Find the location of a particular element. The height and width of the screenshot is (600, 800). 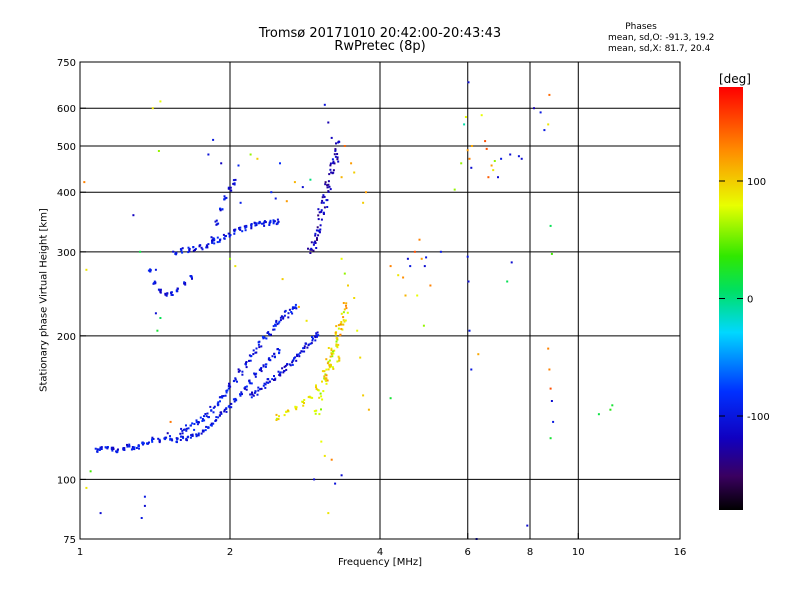

x-tick-label: 4 is located at coordinates (380, 552).